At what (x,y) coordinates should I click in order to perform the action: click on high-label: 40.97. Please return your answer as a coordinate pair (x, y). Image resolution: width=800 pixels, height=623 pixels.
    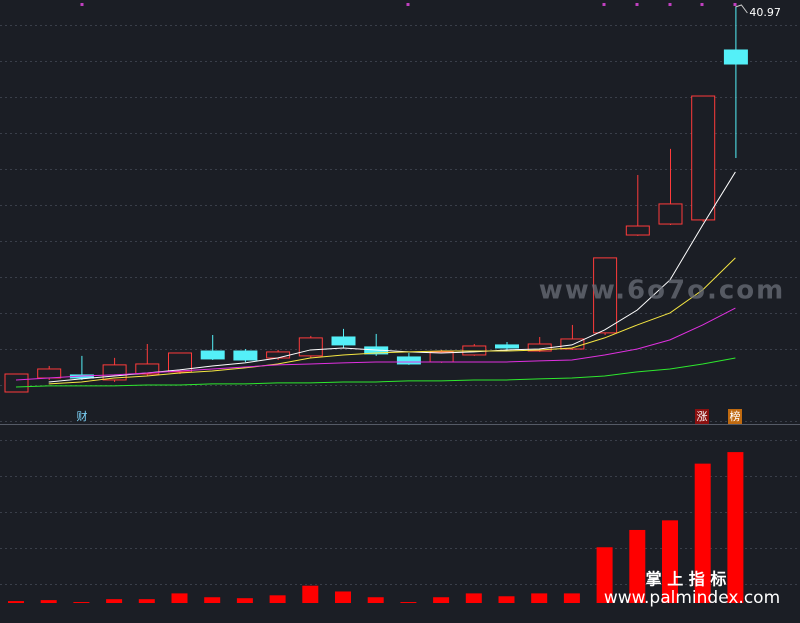
    Looking at the image, I should click on (765, 12).